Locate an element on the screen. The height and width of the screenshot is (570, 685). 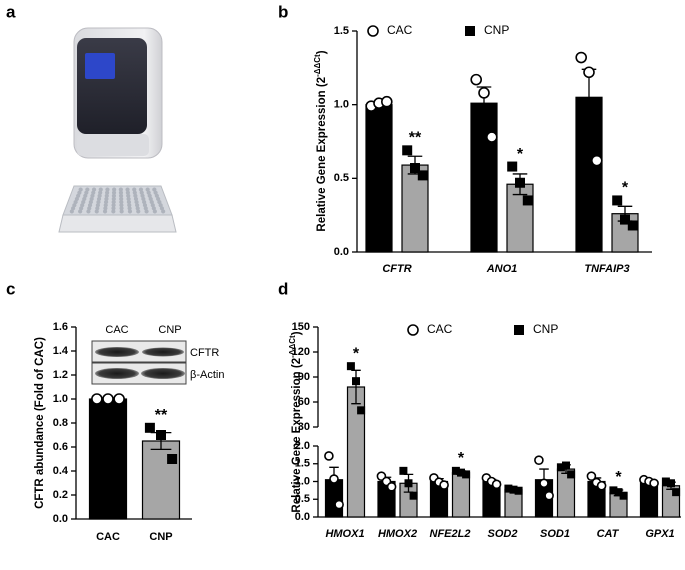
lane-label: CAC is located at coordinates (116, 330).